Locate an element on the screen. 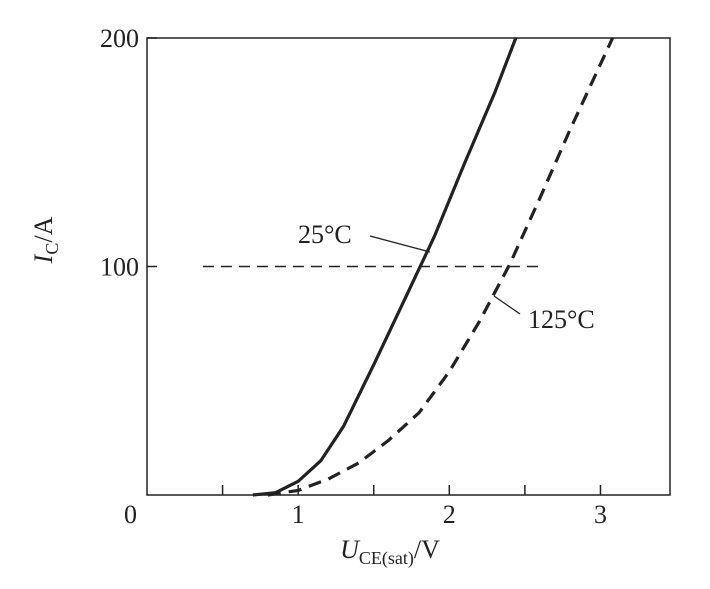 This screenshot has height=589, width=710. y-tick-label: 200 is located at coordinates (119, 38).